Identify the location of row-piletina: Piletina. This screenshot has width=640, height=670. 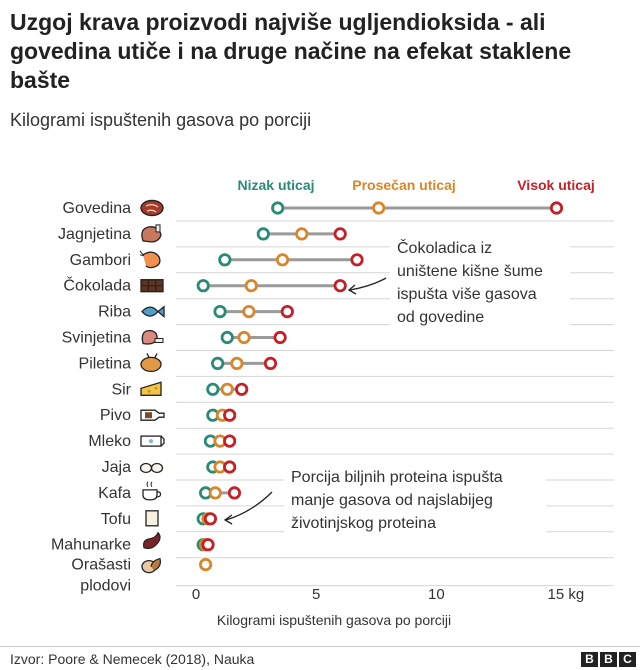
(178, 363).